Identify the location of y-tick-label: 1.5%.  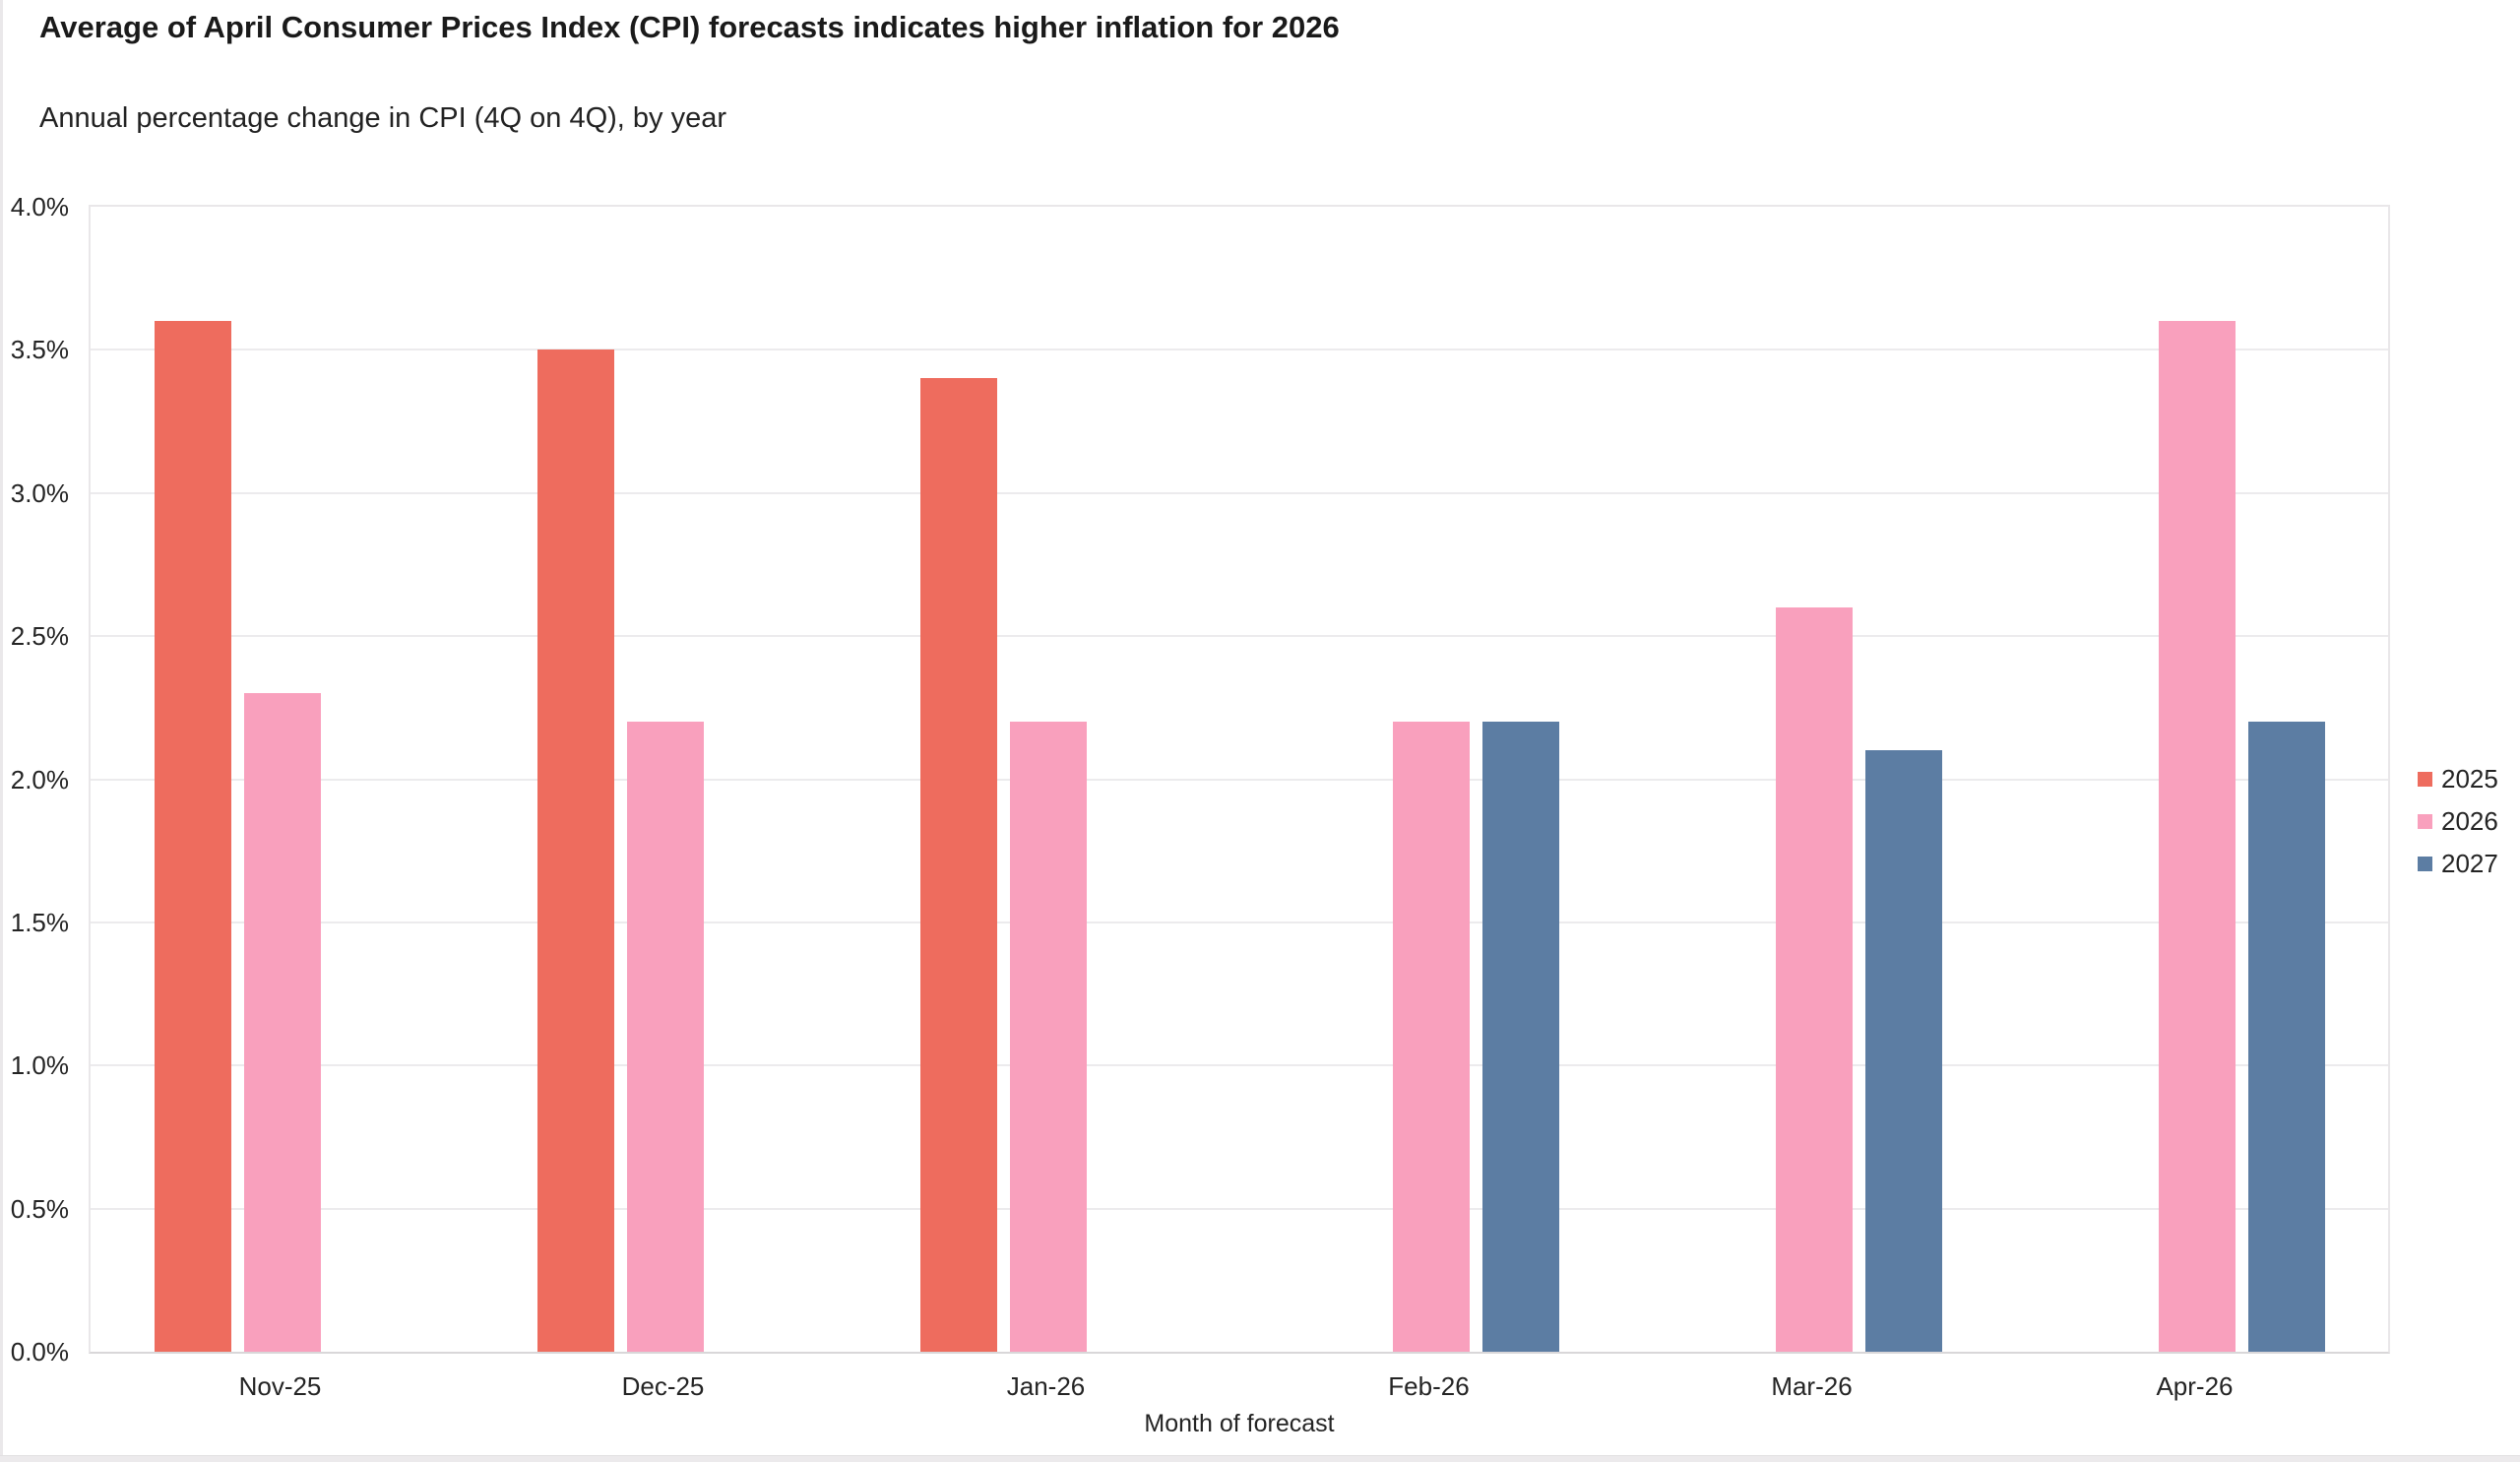
(39, 922).